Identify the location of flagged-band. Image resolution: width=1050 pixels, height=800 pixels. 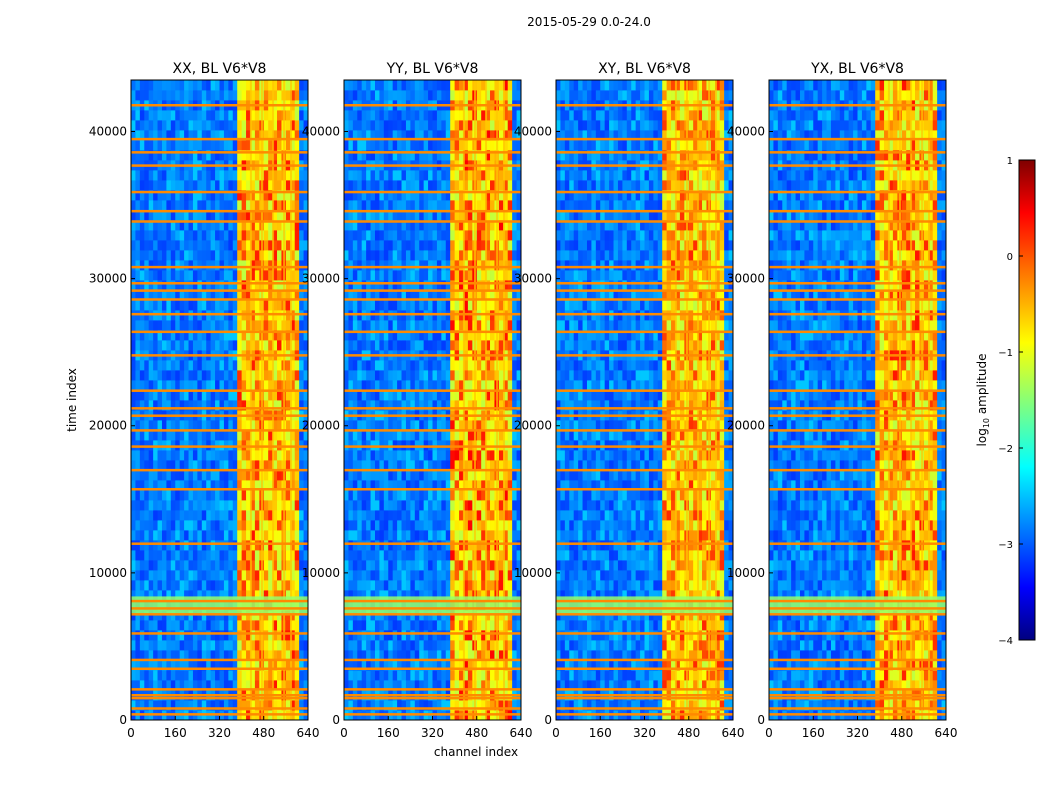
(219, 605).